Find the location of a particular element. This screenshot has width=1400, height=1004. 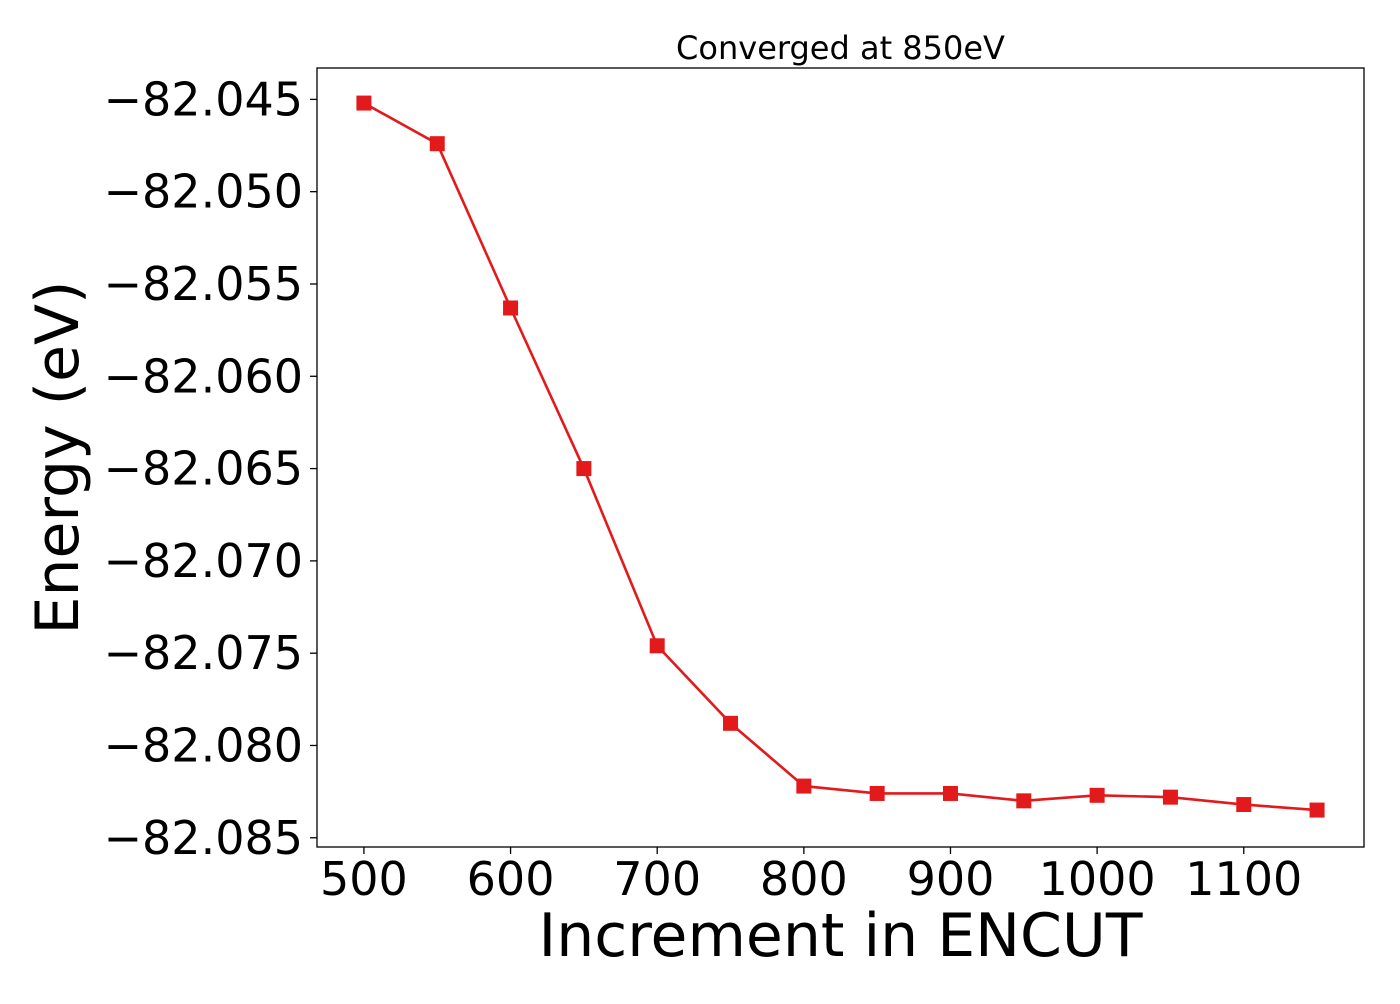

x-axis-label: Increment in ENCUT is located at coordinates (841, 936).